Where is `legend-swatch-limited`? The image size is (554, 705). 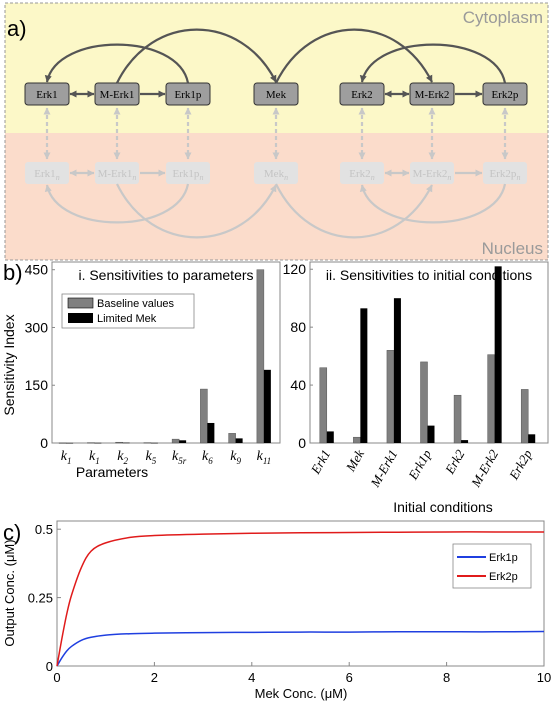
legend-swatch-limited is located at coordinates (80, 318).